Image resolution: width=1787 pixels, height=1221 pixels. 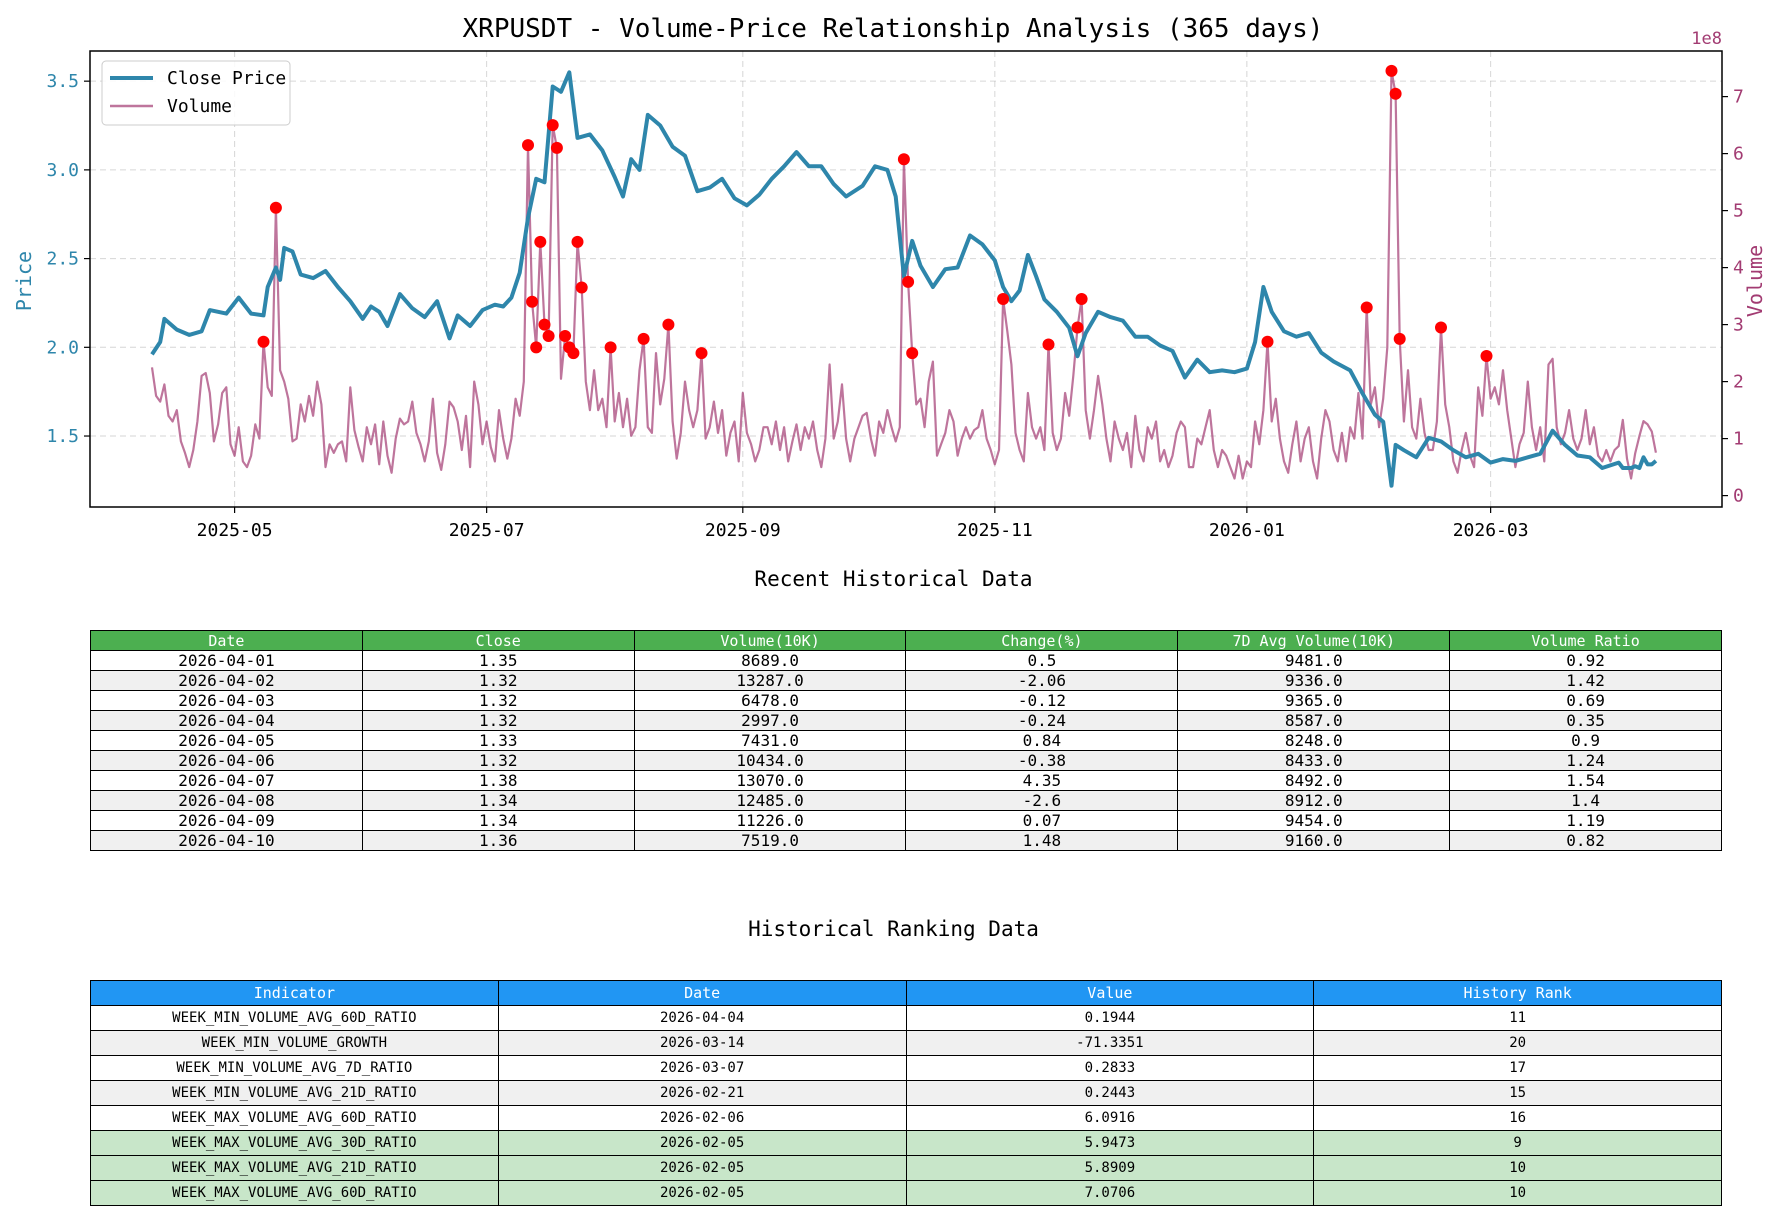 I want to click on table-cell: 11, so click(x=1517, y=1018).